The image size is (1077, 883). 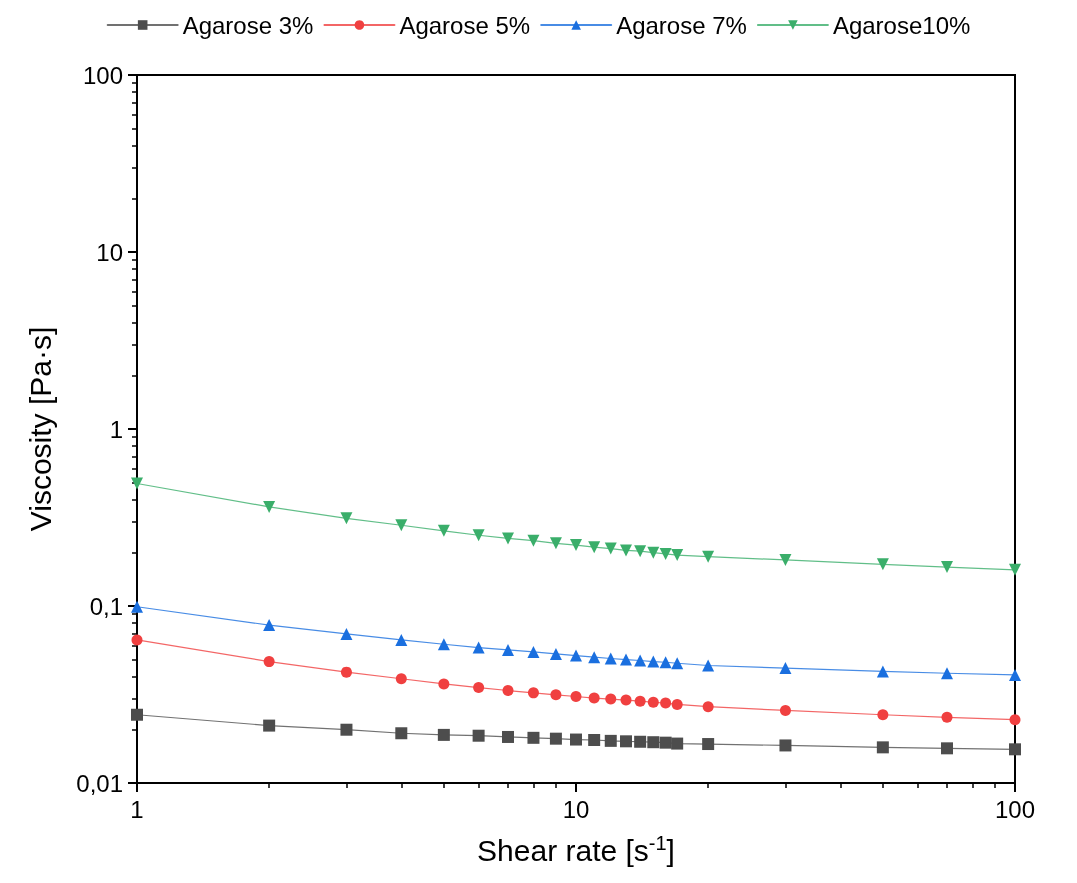 I want to click on y-tick-label: 1, so click(x=116, y=429).